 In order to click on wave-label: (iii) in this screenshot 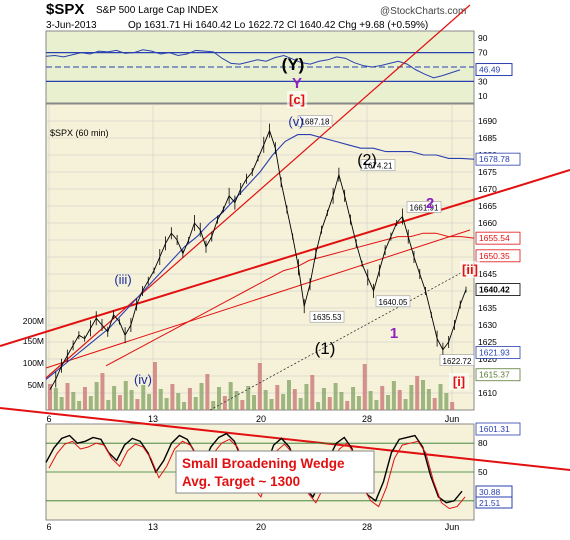, I will do `click(122, 279)`.